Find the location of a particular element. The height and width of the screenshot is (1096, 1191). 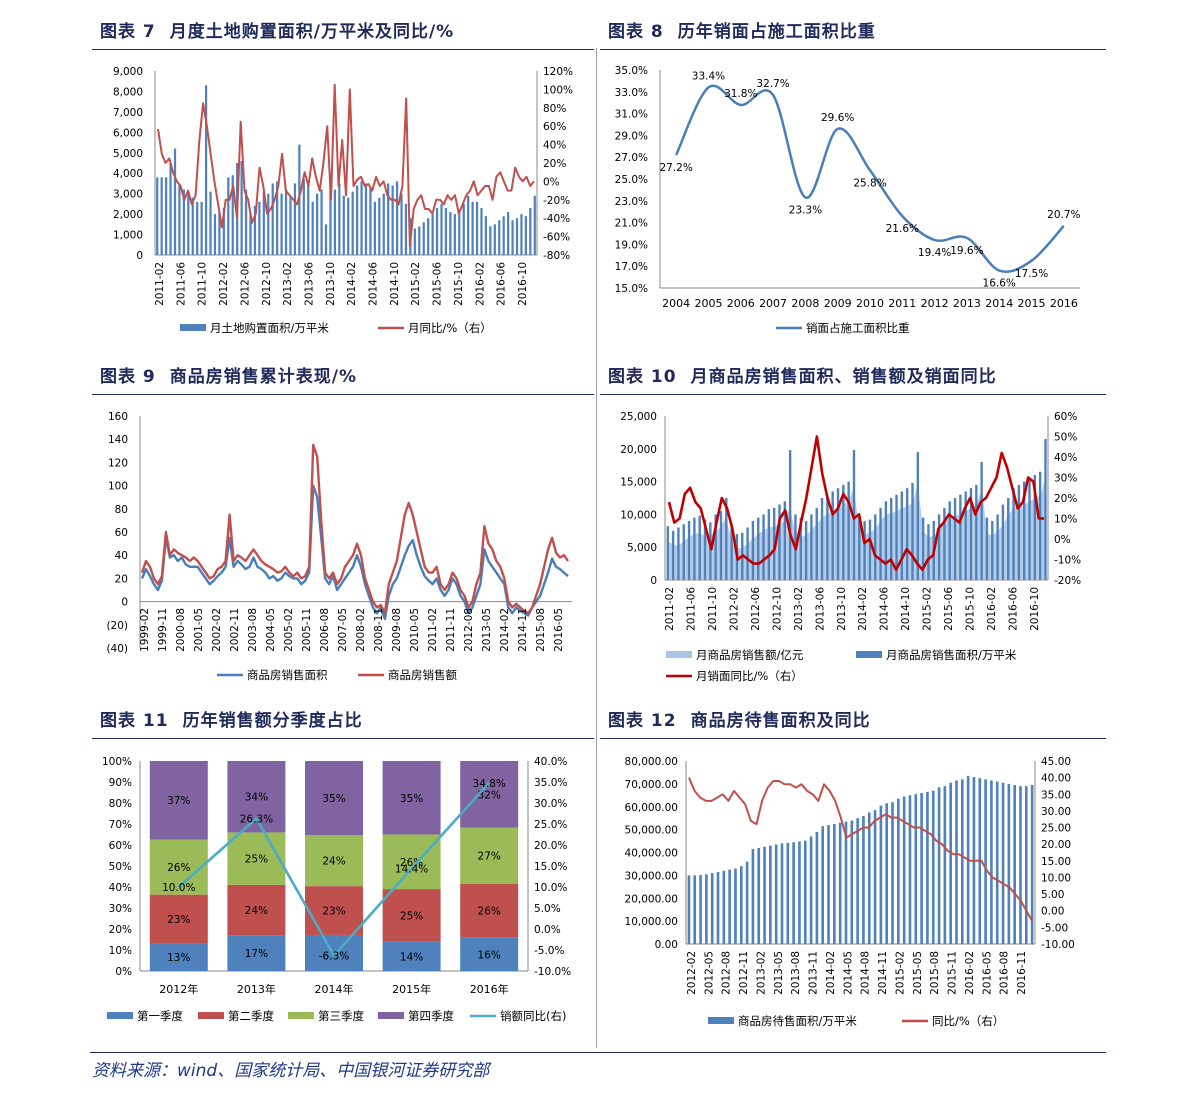

chart11-y-left-tick: 80% is located at coordinates (120, 804).